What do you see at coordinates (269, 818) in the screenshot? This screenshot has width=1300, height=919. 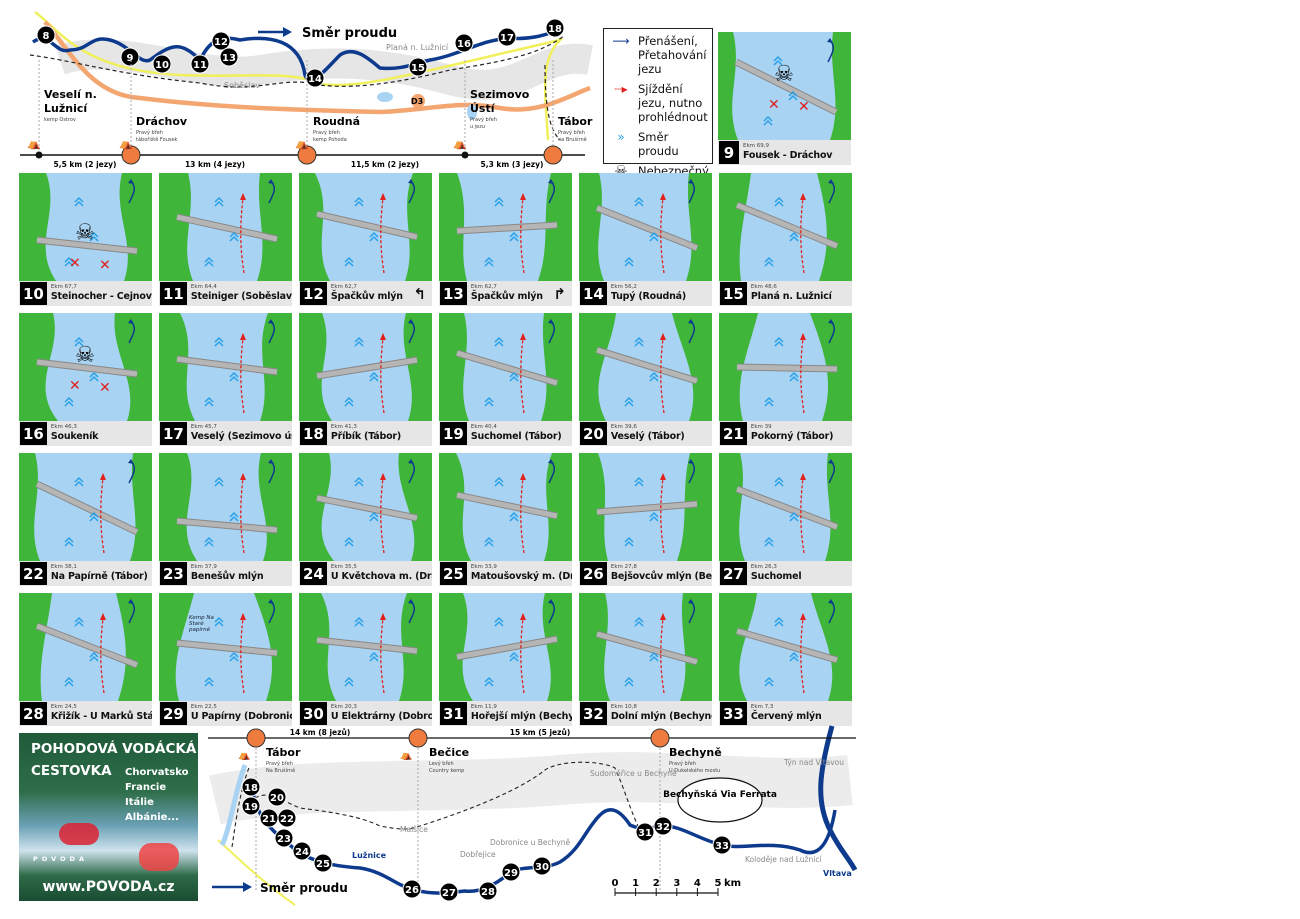 I see `weir-marker: 21` at bounding box center [269, 818].